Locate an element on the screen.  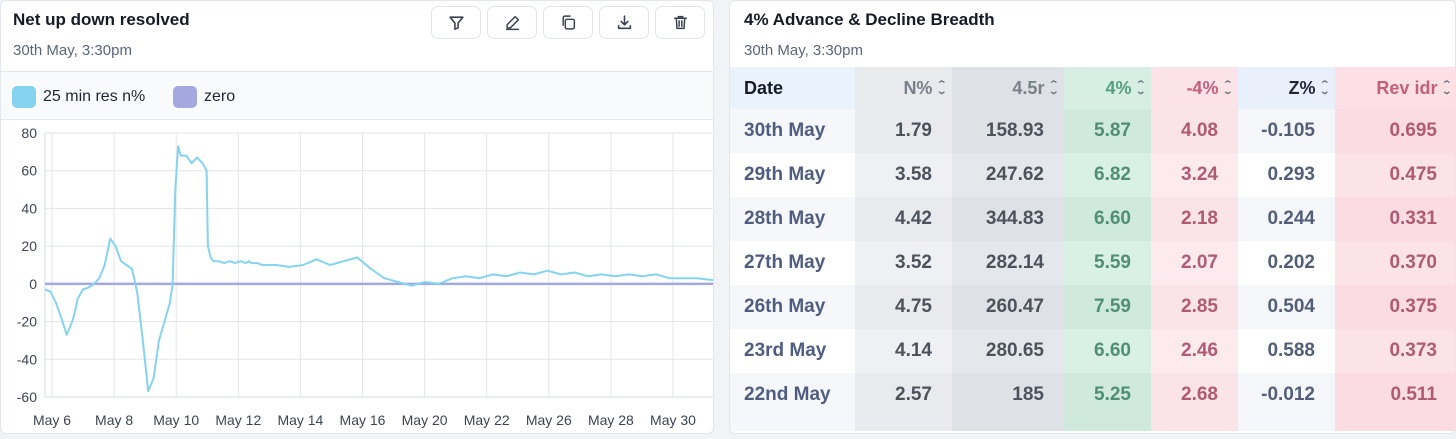
x-tick-label: May 30 is located at coordinates (673, 420).